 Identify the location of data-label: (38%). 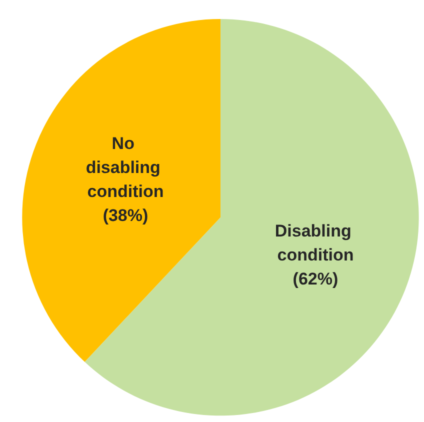
(125, 216).